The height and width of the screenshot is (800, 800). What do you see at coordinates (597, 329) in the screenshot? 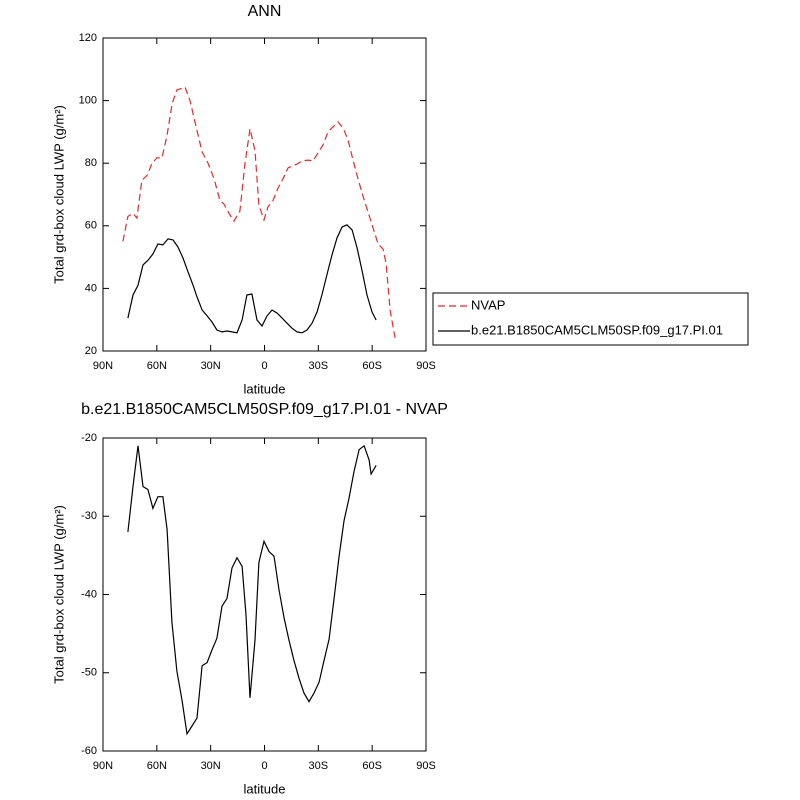
I see `legend-label: b.e21.B1850CAM5CLM50SP.f09_g17.PI.01` at bounding box center [597, 329].